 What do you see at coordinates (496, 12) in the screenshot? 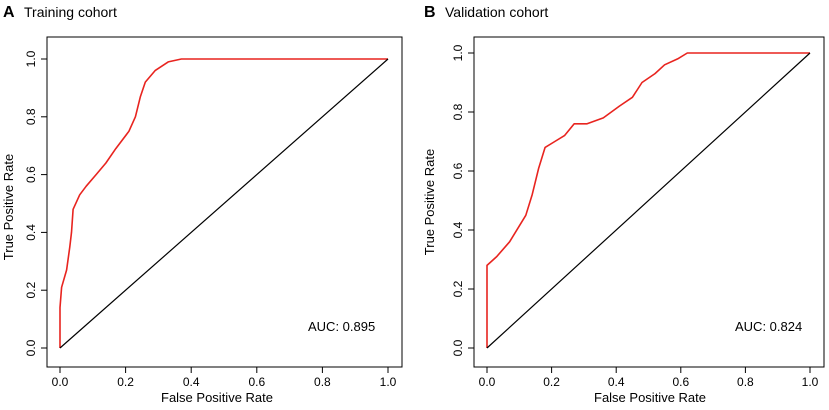
I see `panel-title: Validation cohort` at bounding box center [496, 12].